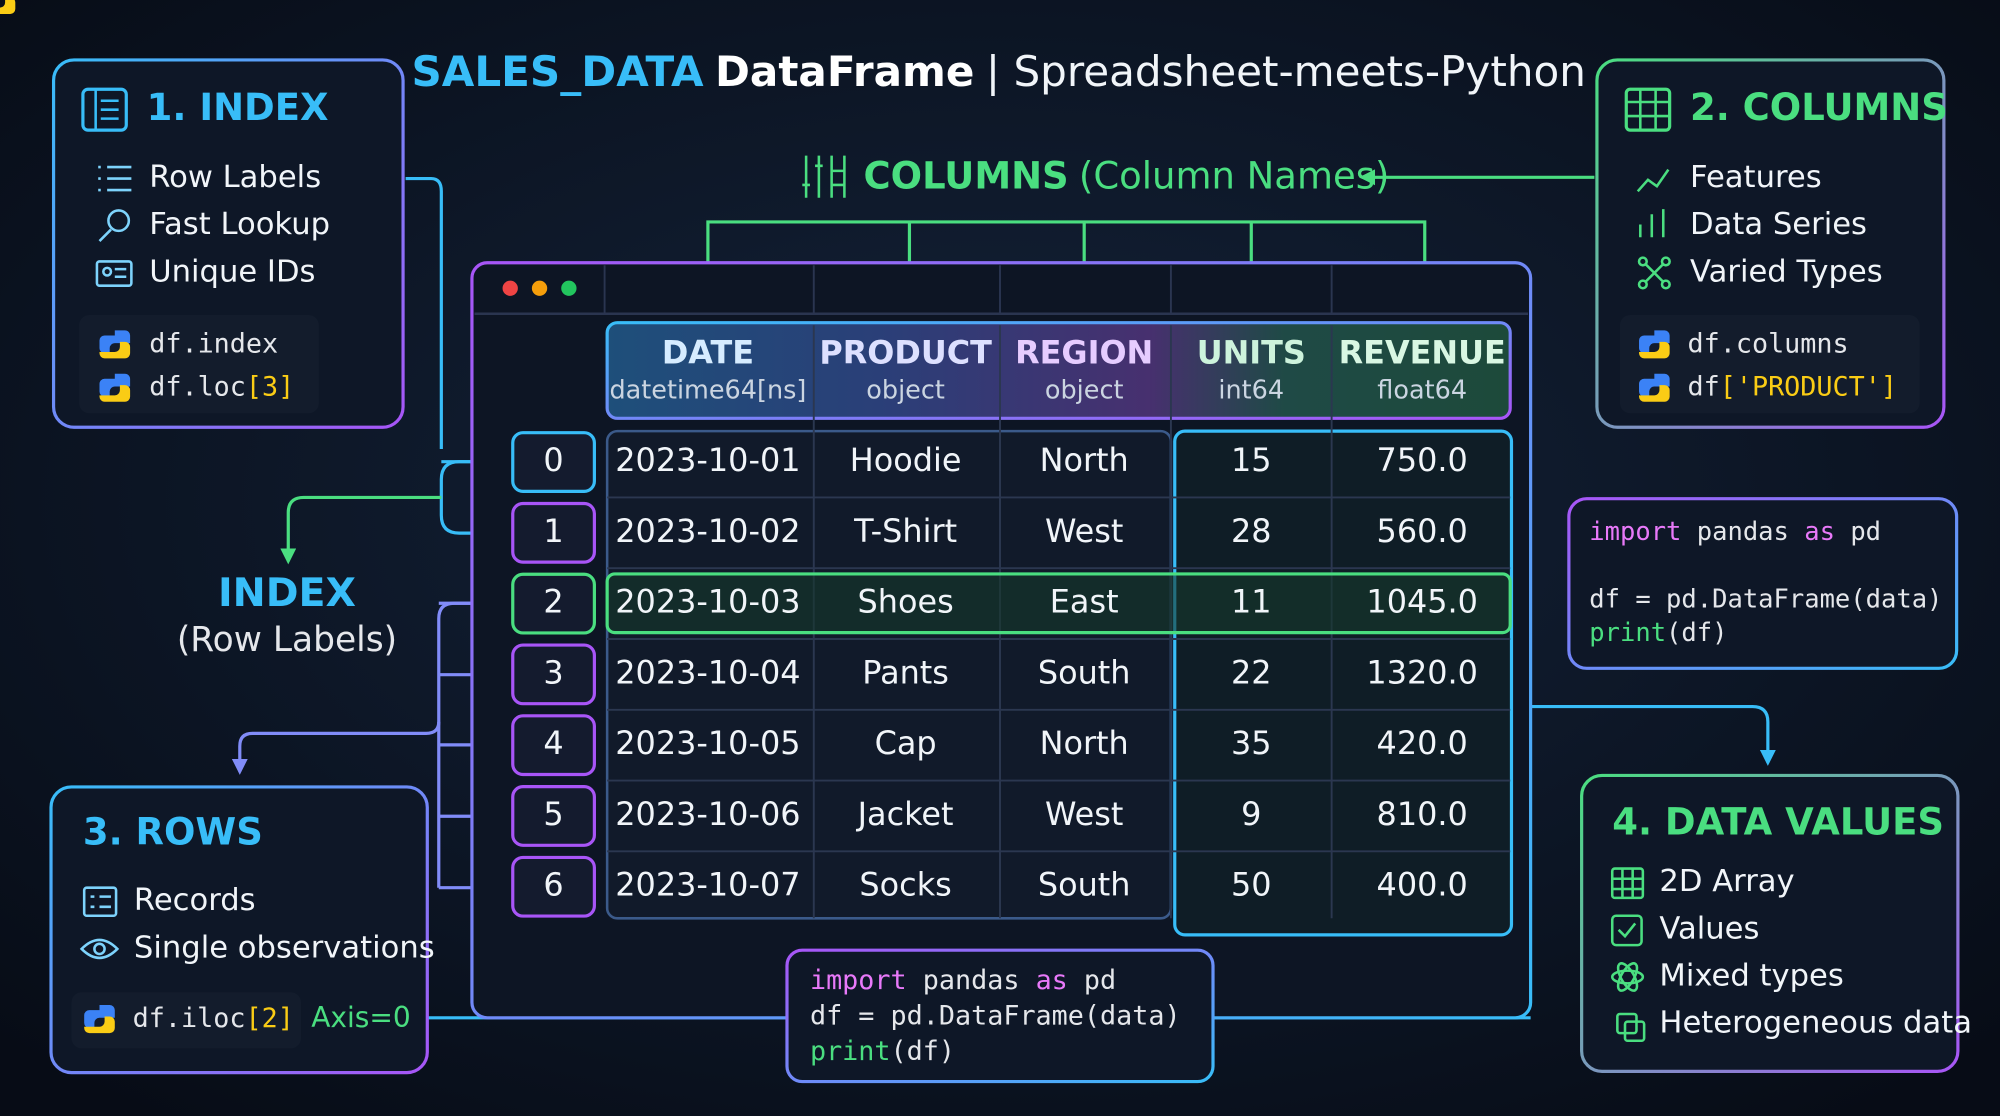 The image size is (2000, 1116). Describe the element at coordinates (707, 460) in the screenshot. I see `cell: 2023-10-01` at that location.